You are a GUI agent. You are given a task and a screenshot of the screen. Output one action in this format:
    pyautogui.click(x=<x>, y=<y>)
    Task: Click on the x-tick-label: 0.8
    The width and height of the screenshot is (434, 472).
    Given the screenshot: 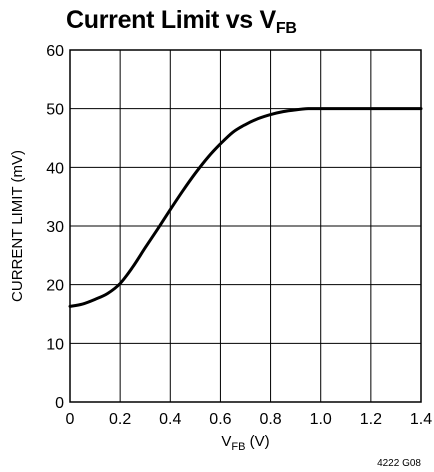 What is the action you would take?
    pyautogui.click(x=270, y=419)
    